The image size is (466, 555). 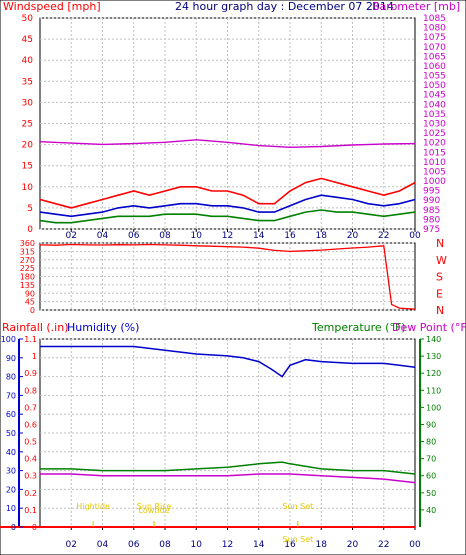 I want to click on y-tick-label-direction: 0, so click(x=32, y=310).